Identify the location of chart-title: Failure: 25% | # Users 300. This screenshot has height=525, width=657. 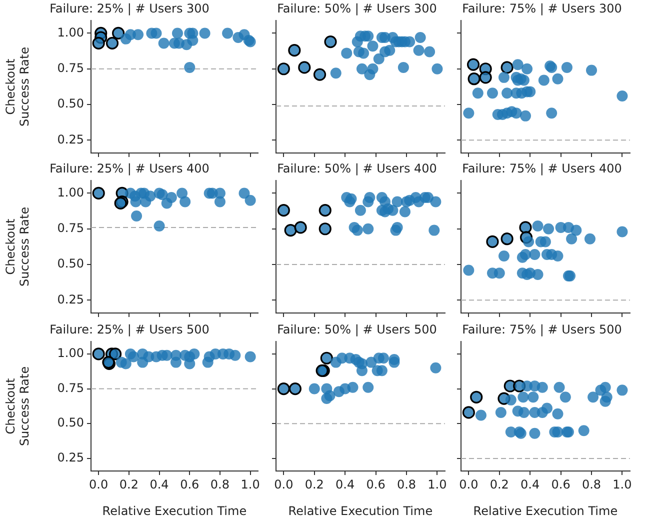
(130, 8).